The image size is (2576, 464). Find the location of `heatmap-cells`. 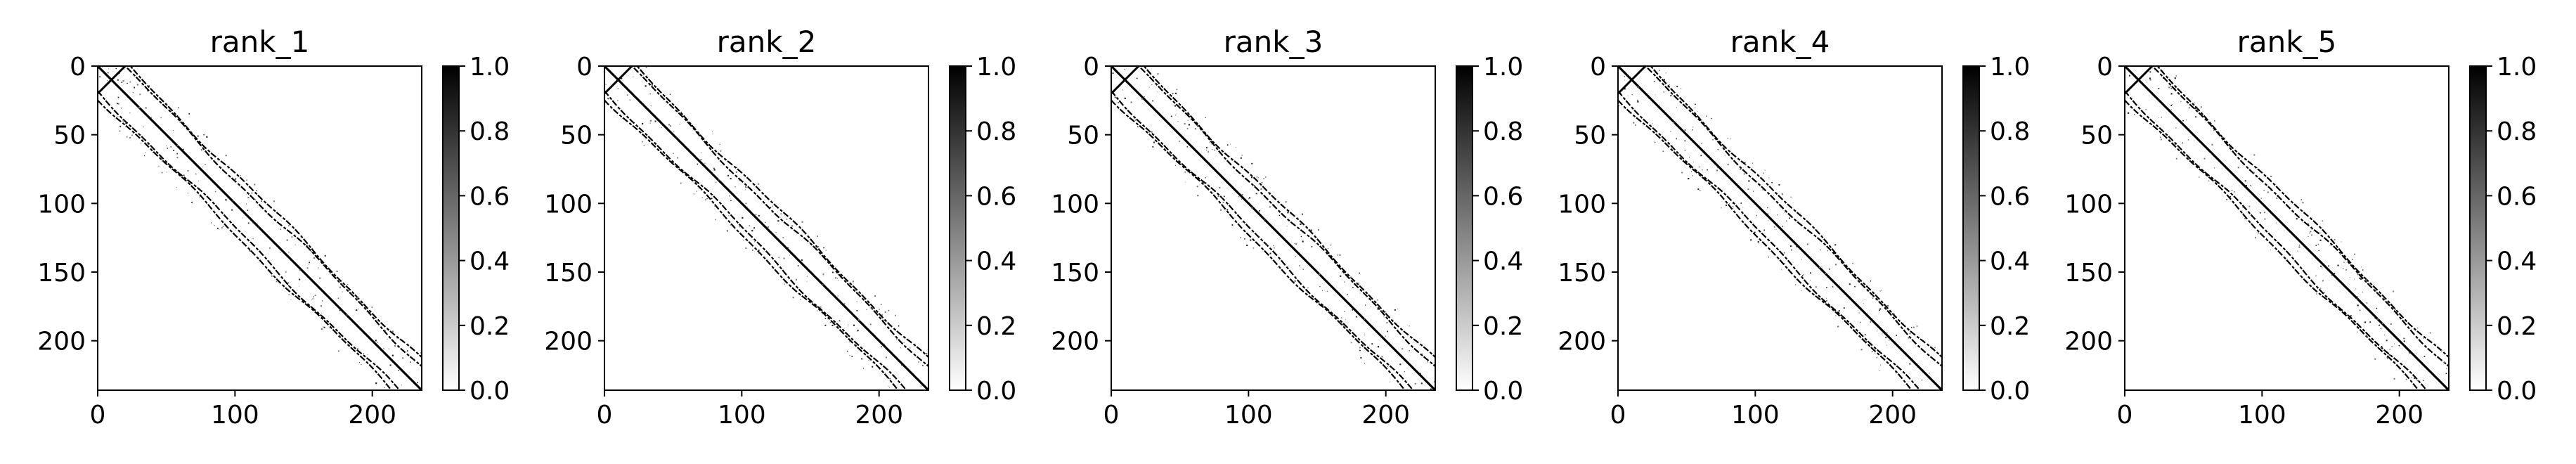

heatmap-cells is located at coordinates (766, 228).